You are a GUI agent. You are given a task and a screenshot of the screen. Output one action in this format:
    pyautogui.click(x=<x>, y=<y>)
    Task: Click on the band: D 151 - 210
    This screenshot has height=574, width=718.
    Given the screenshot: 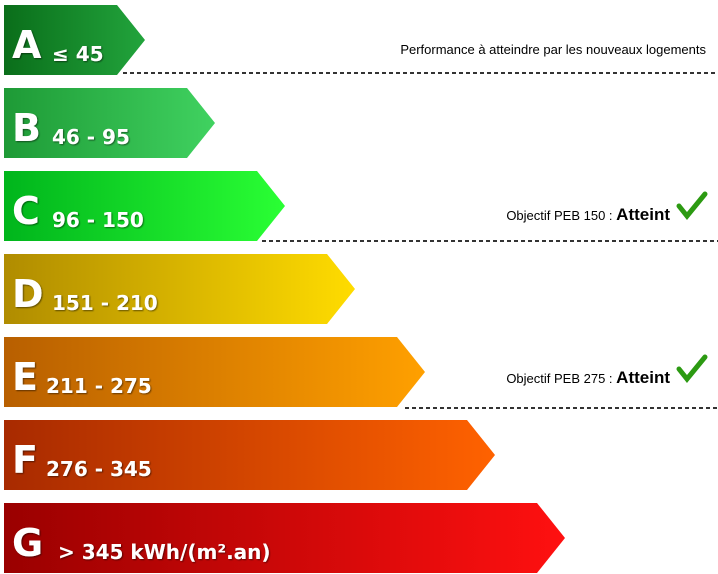 What is the action you would take?
    pyautogui.click(x=179, y=289)
    